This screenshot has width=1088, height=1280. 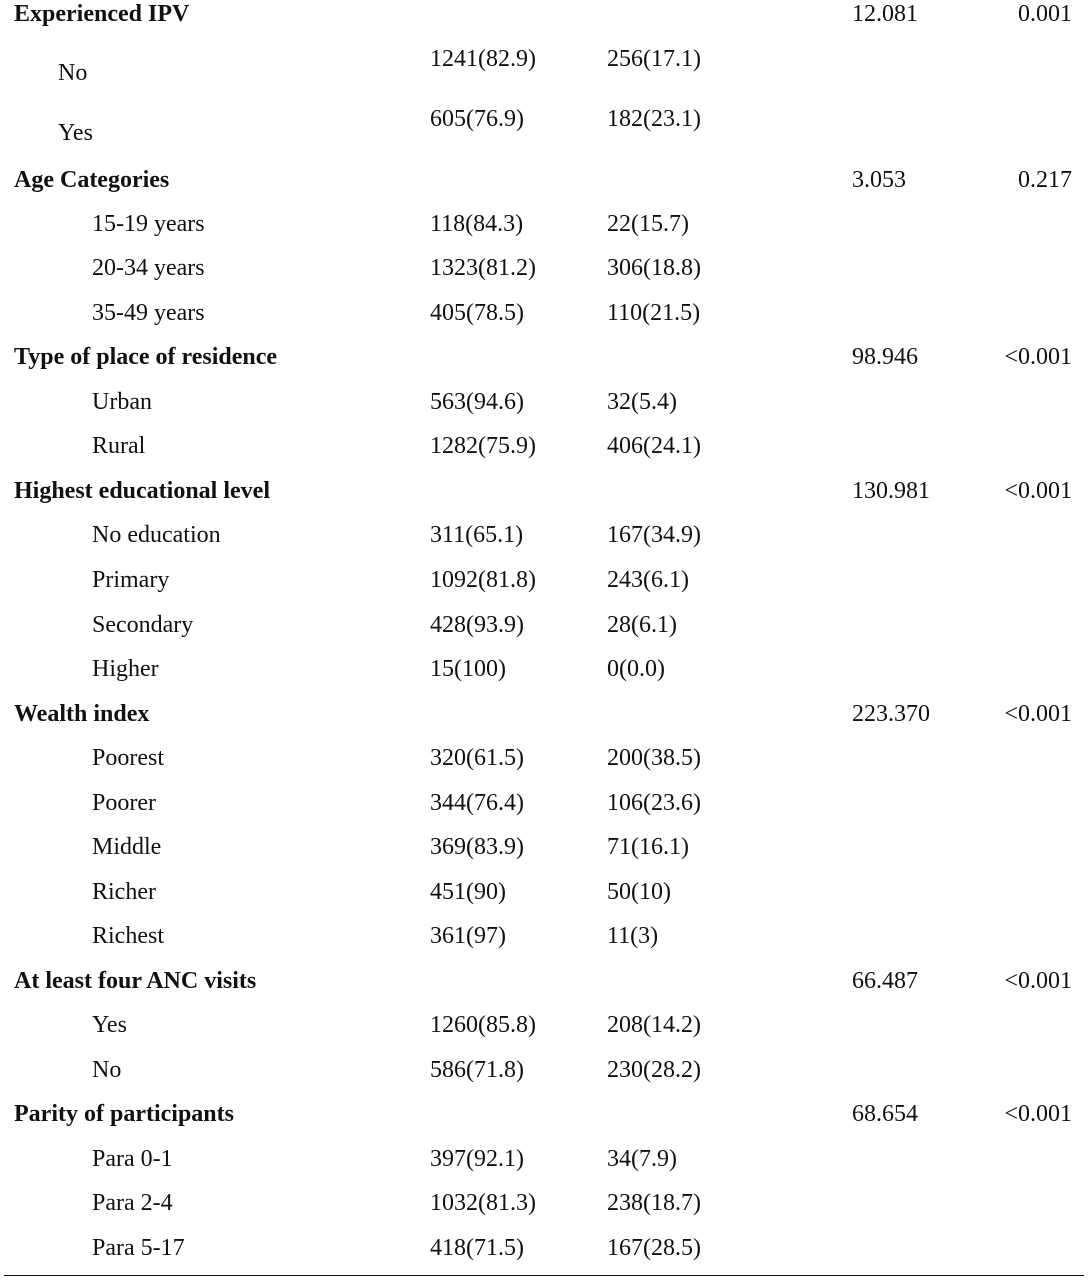 I want to click on table-group-row: Highest educational level 130.981 <0.001, so click(x=544, y=497).